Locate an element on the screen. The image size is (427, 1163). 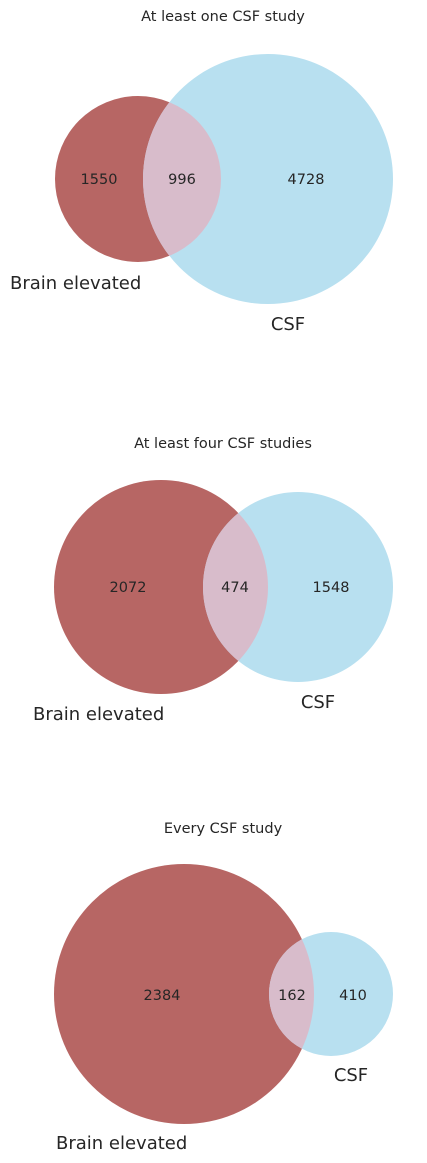
panel-title: At least one CSF study is located at coordinates (223, 17).